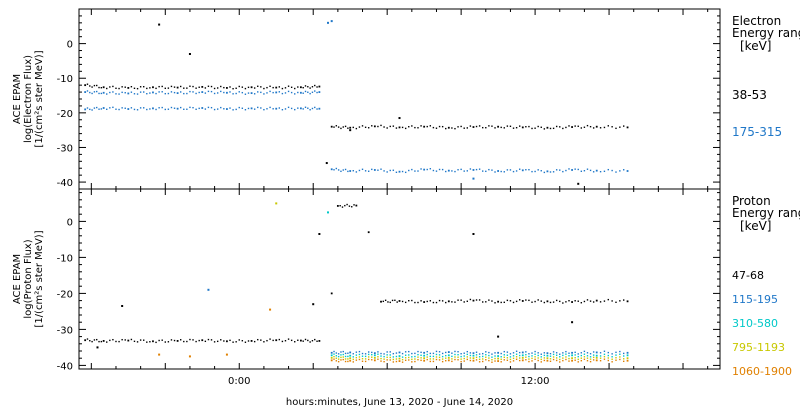 This screenshot has height=410, width=800. I want to click on y-tick-label: -20, so click(65, 294).